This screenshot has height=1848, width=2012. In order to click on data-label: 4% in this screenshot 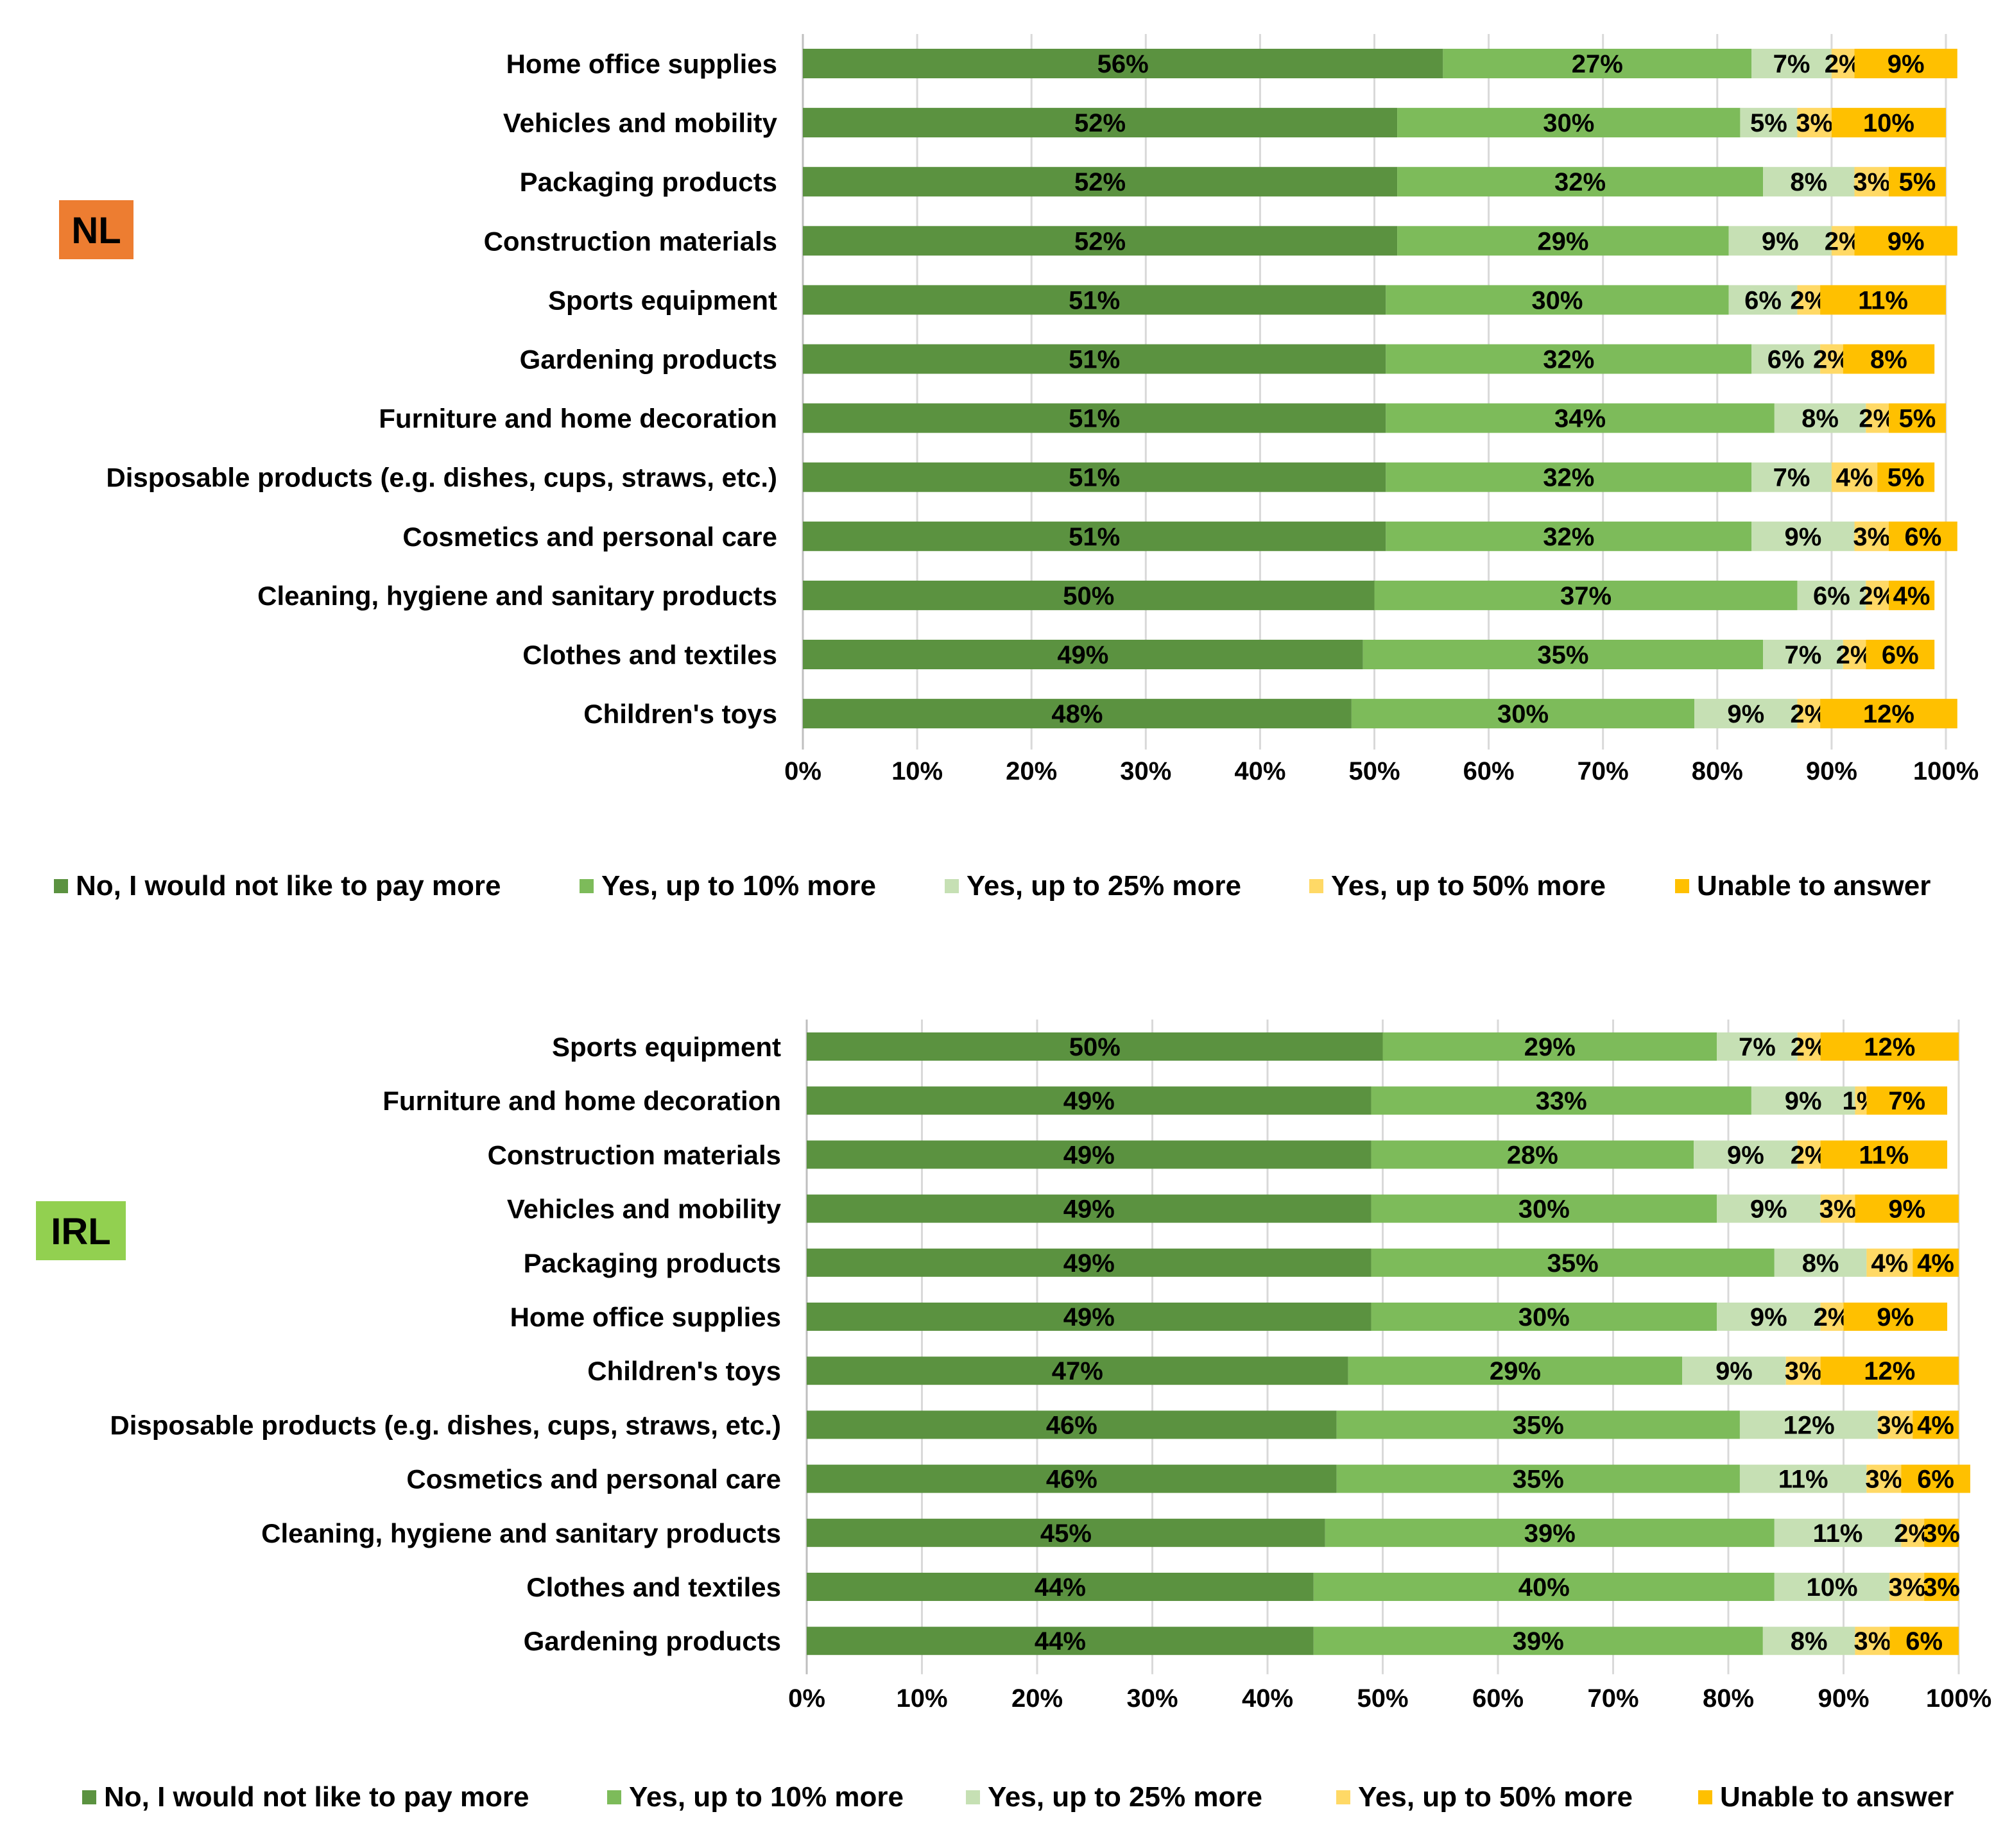, I will do `click(1911, 596)`.